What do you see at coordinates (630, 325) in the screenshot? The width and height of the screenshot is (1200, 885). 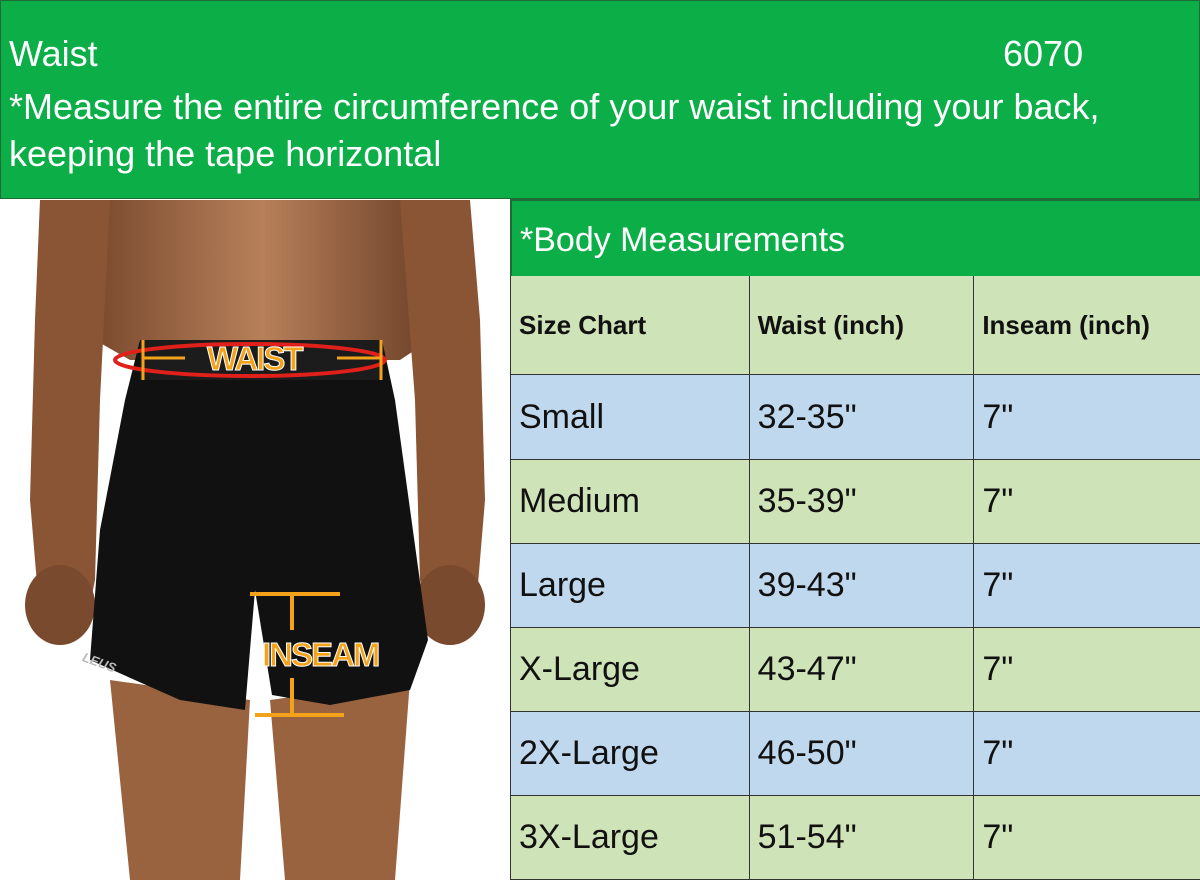 I see `column-header: Size Chart` at bounding box center [630, 325].